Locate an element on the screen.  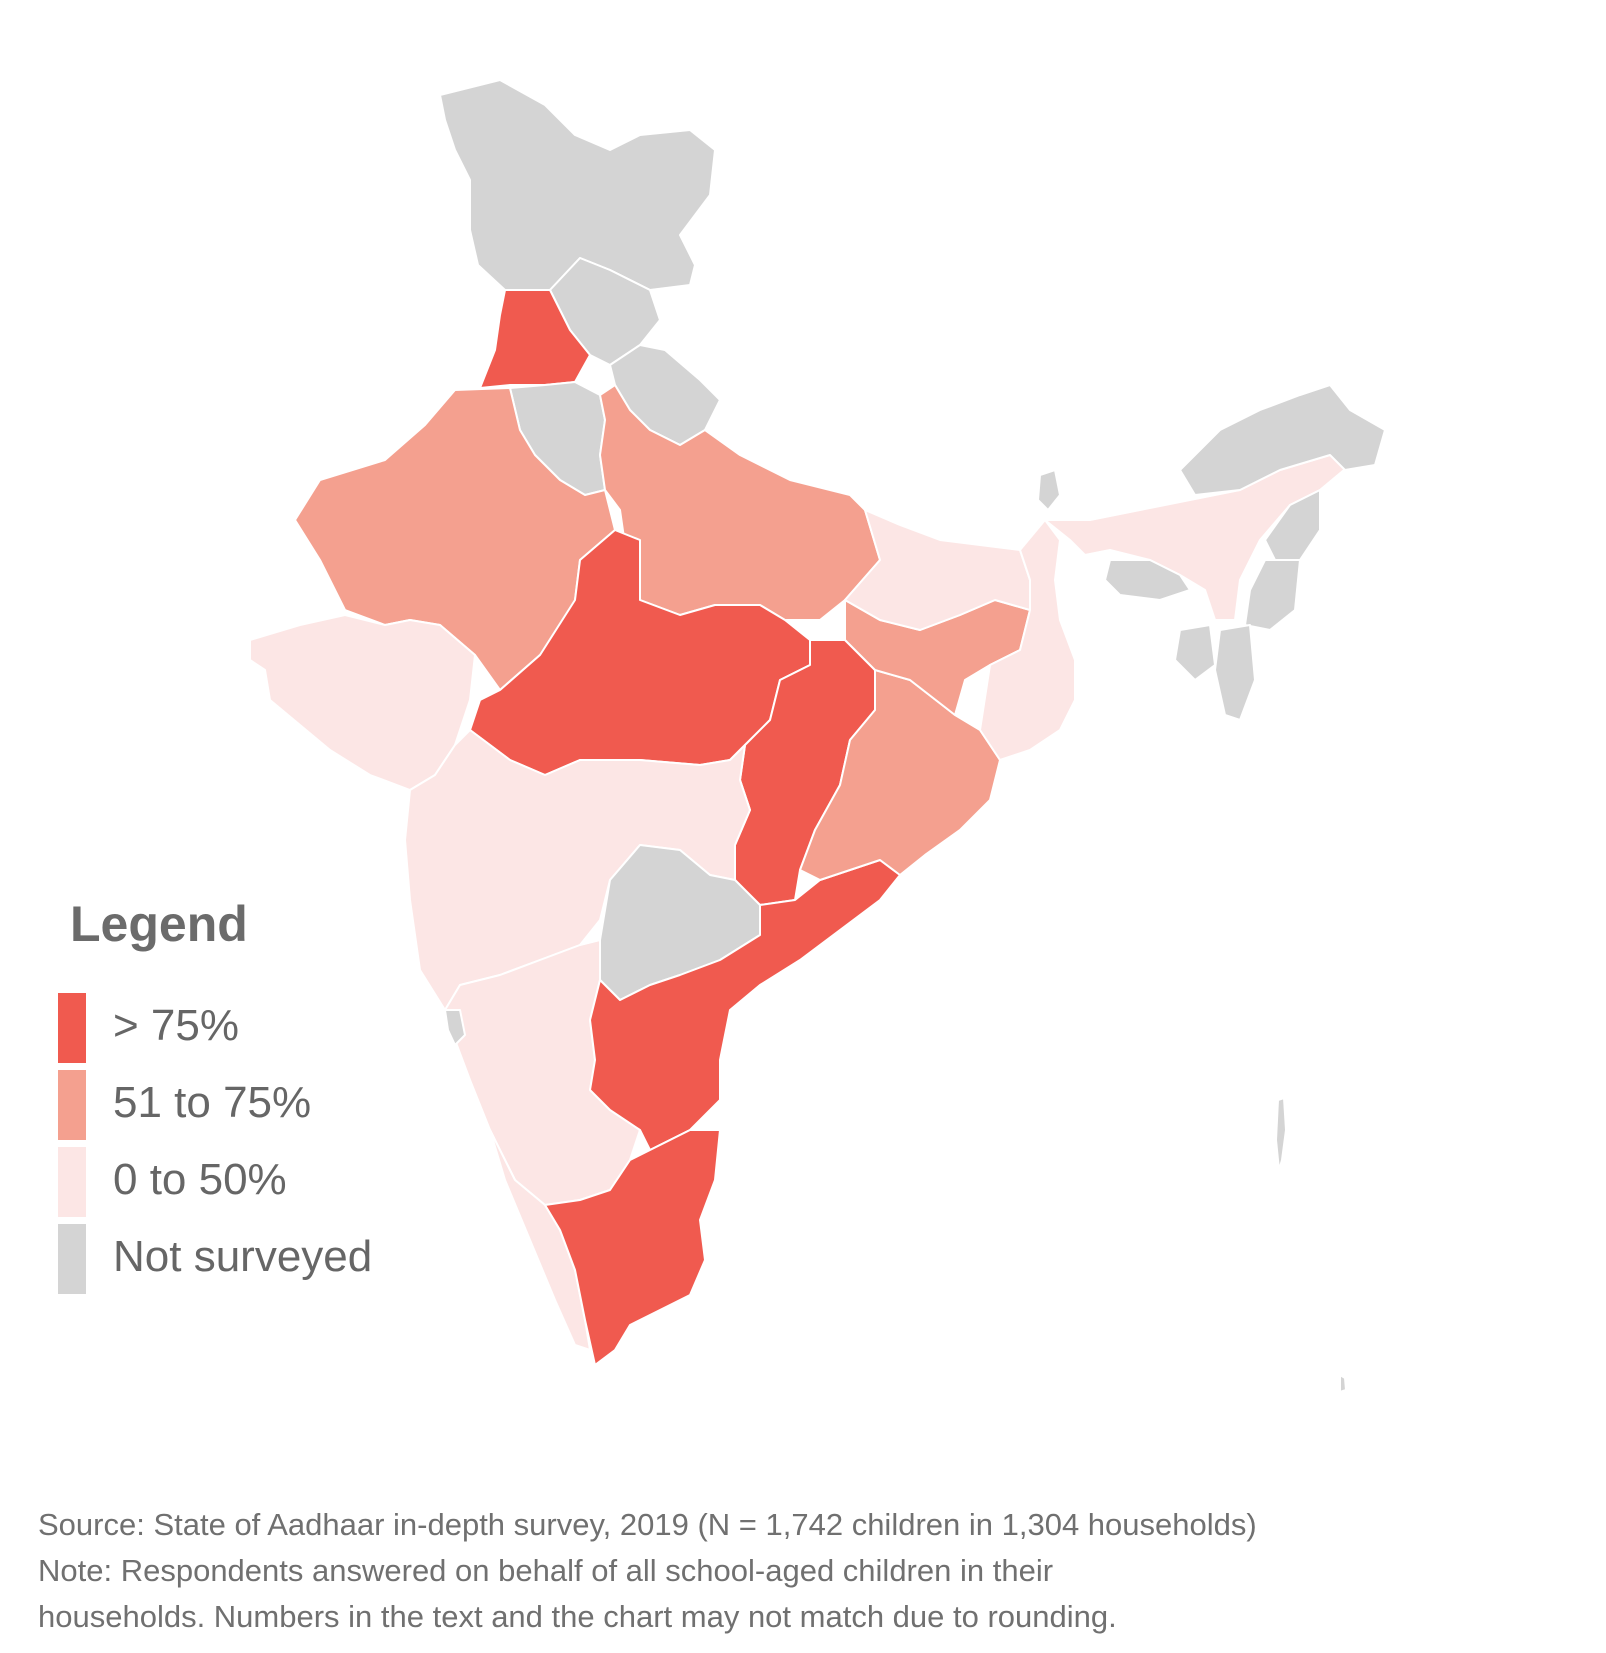
region-gujarat is located at coordinates (362, 702).